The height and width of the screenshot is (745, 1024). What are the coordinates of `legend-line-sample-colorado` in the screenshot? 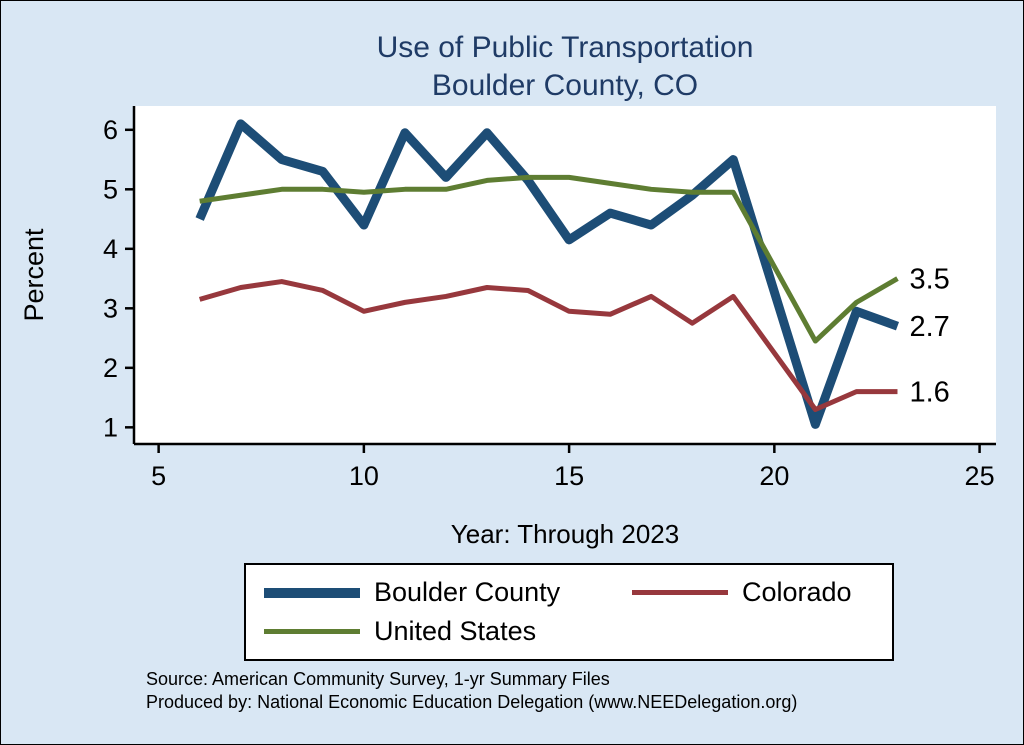 It's located at (680, 592).